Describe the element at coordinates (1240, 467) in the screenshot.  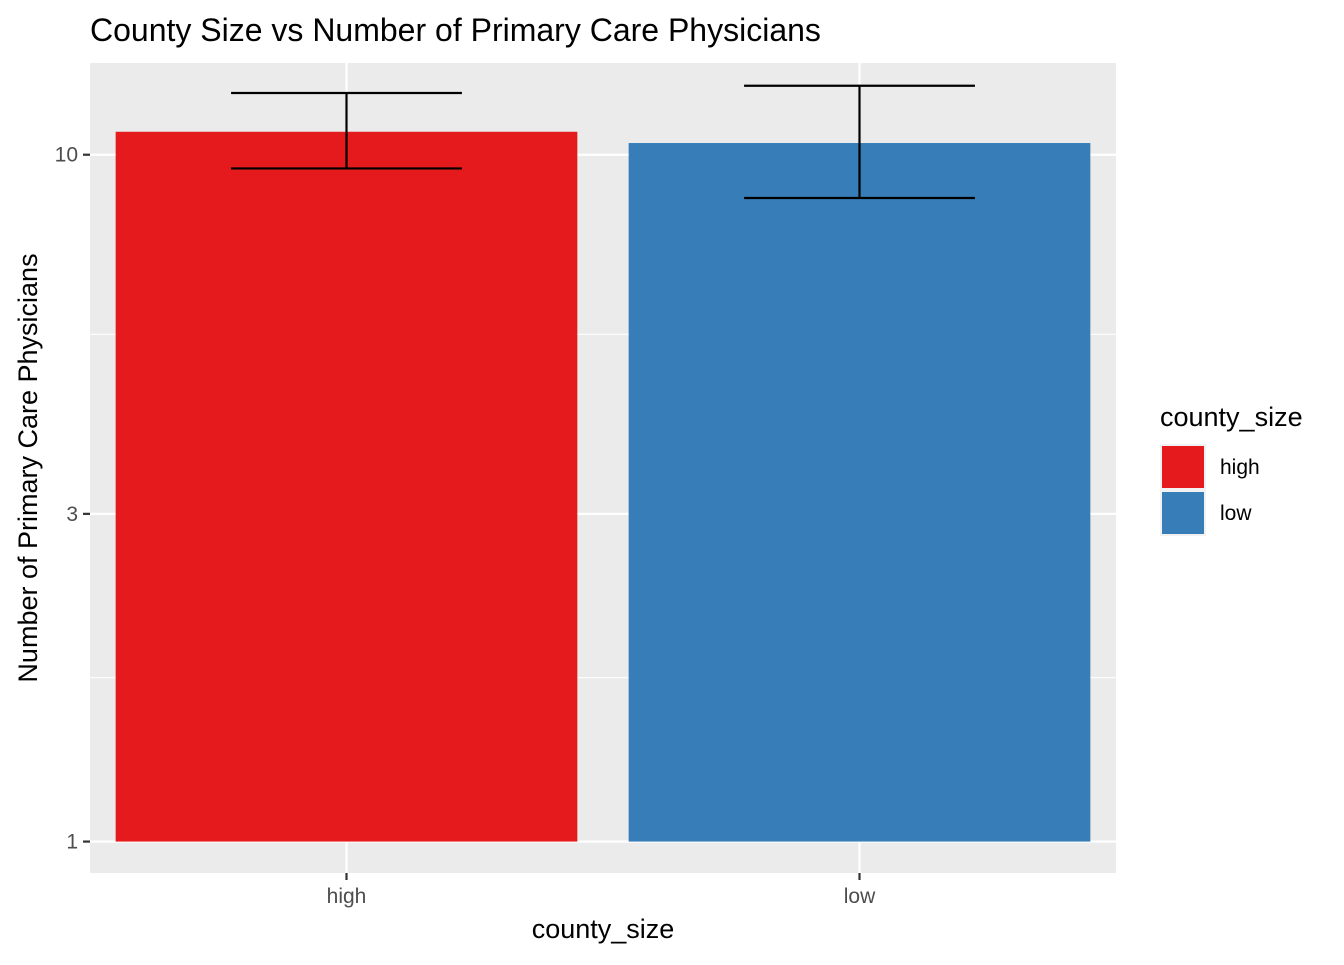
I see `legend-label-high: high` at that location.